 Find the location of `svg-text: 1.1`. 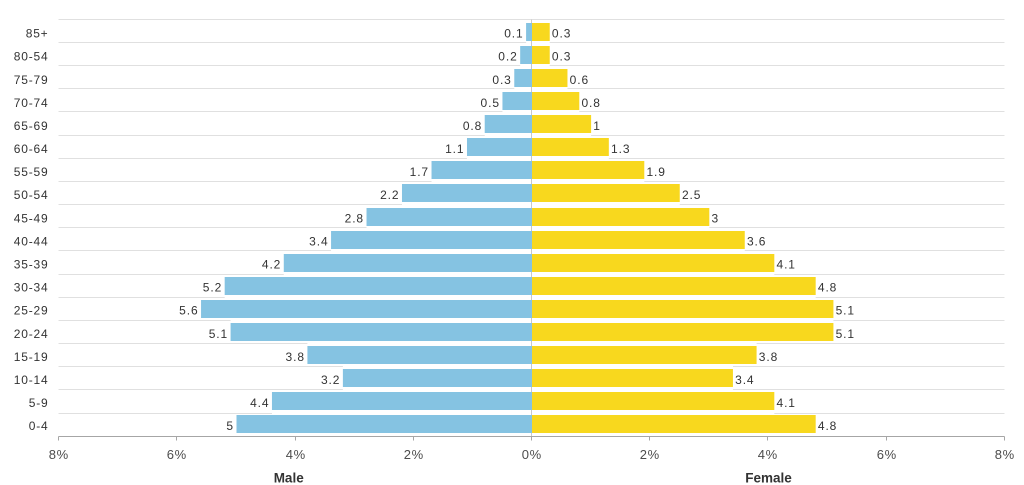

svg-text: 1.1 is located at coordinates (454, 149).